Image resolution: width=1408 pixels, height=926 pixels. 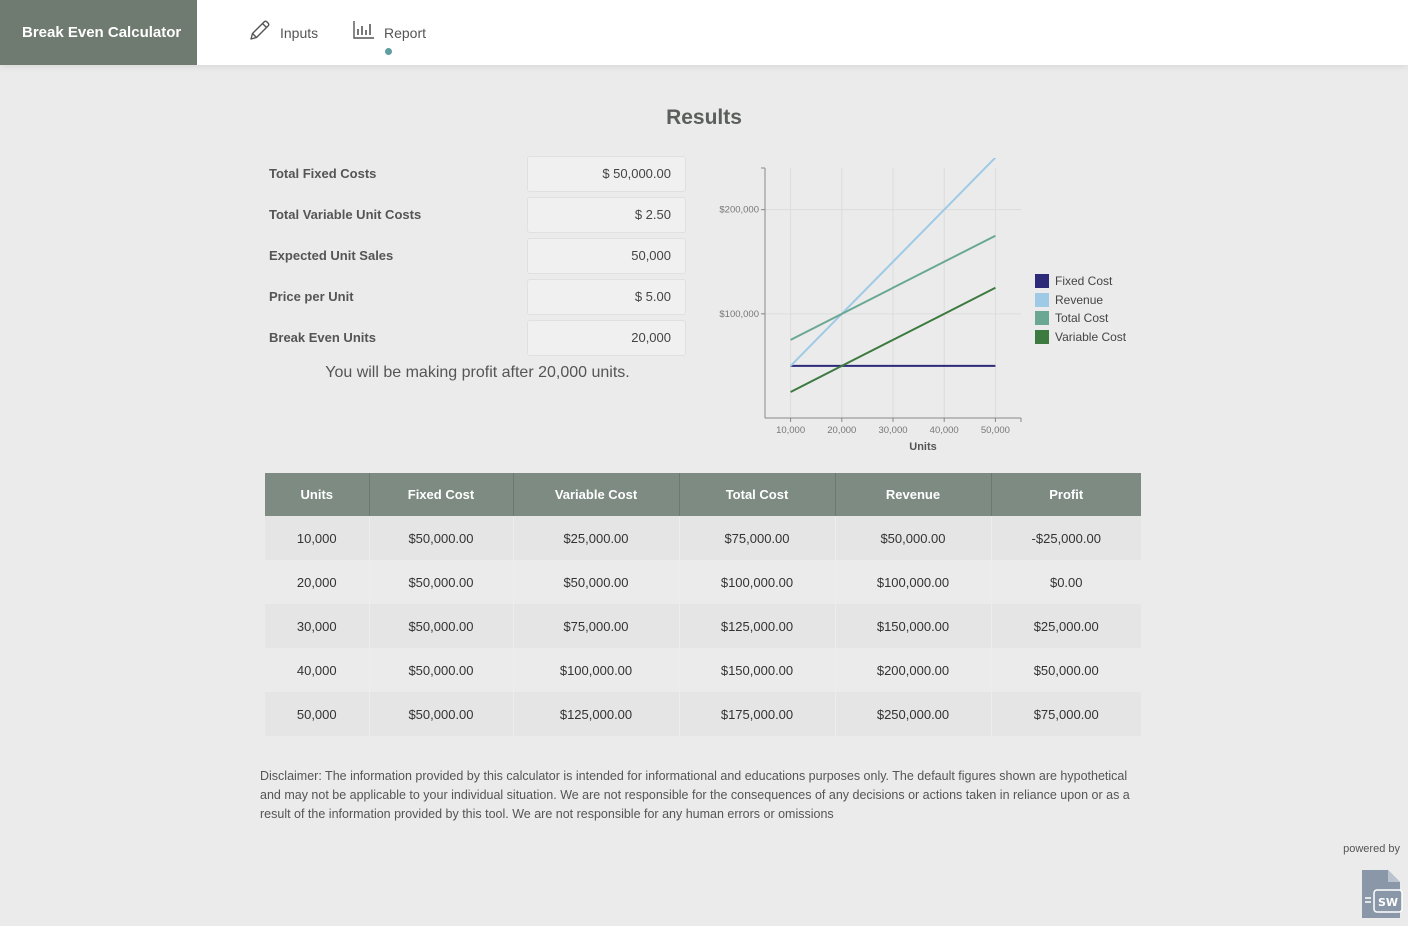 I want to click on chart-legend: Fixed Cost Revenue Total Cost Variable Cost, so click(x=1080, y=309).